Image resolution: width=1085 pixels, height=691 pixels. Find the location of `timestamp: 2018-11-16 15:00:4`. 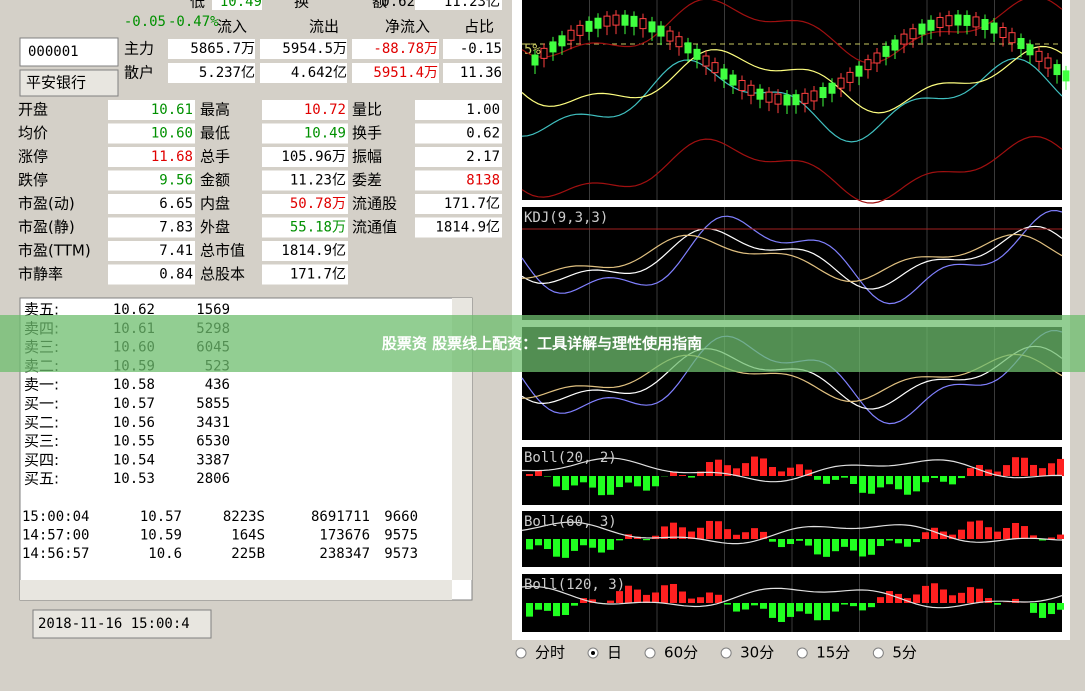

timestamp: 2018-11-16 15:00:4 is located at coordinates (114, 624).